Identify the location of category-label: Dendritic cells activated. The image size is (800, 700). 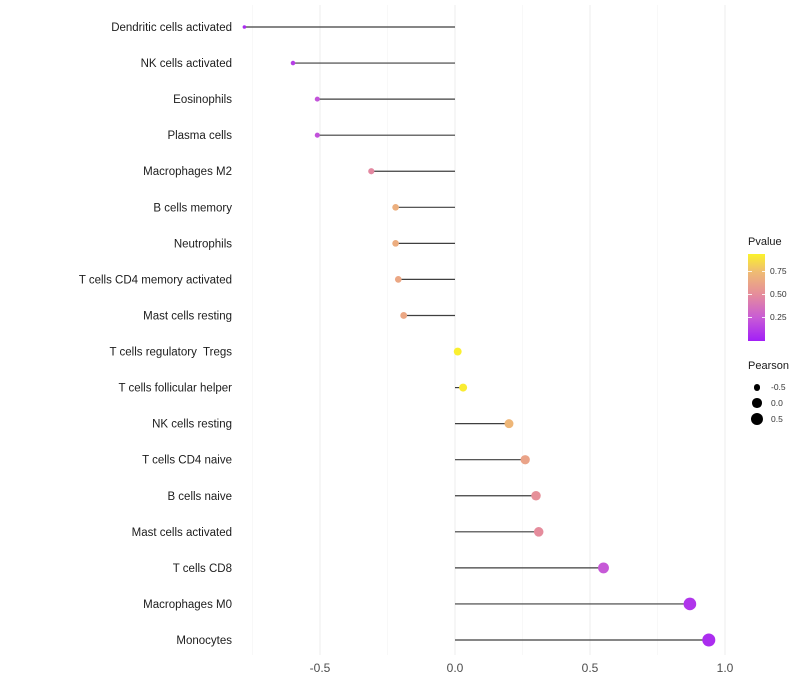
(171, 28).